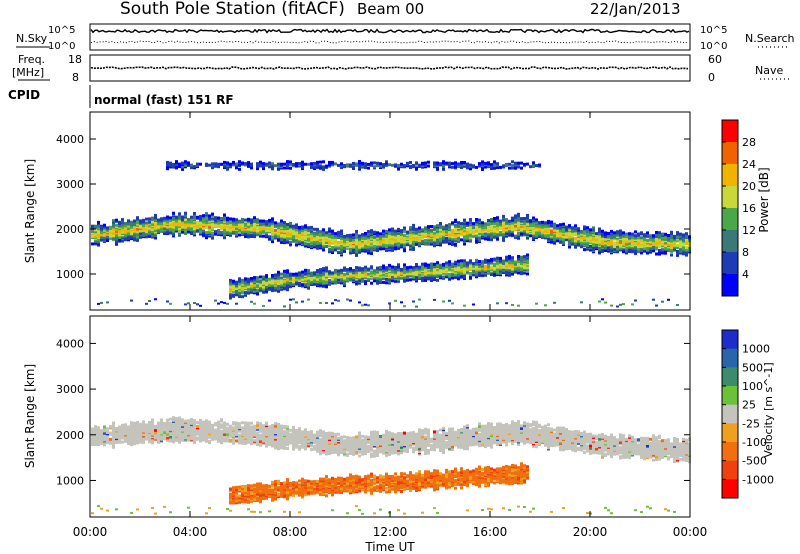 The height and width of the screenshot is (554, 800). Describe the element at coordinates (70, 184) in the screenshot. I see `y-tick-label: 3000` at that location.